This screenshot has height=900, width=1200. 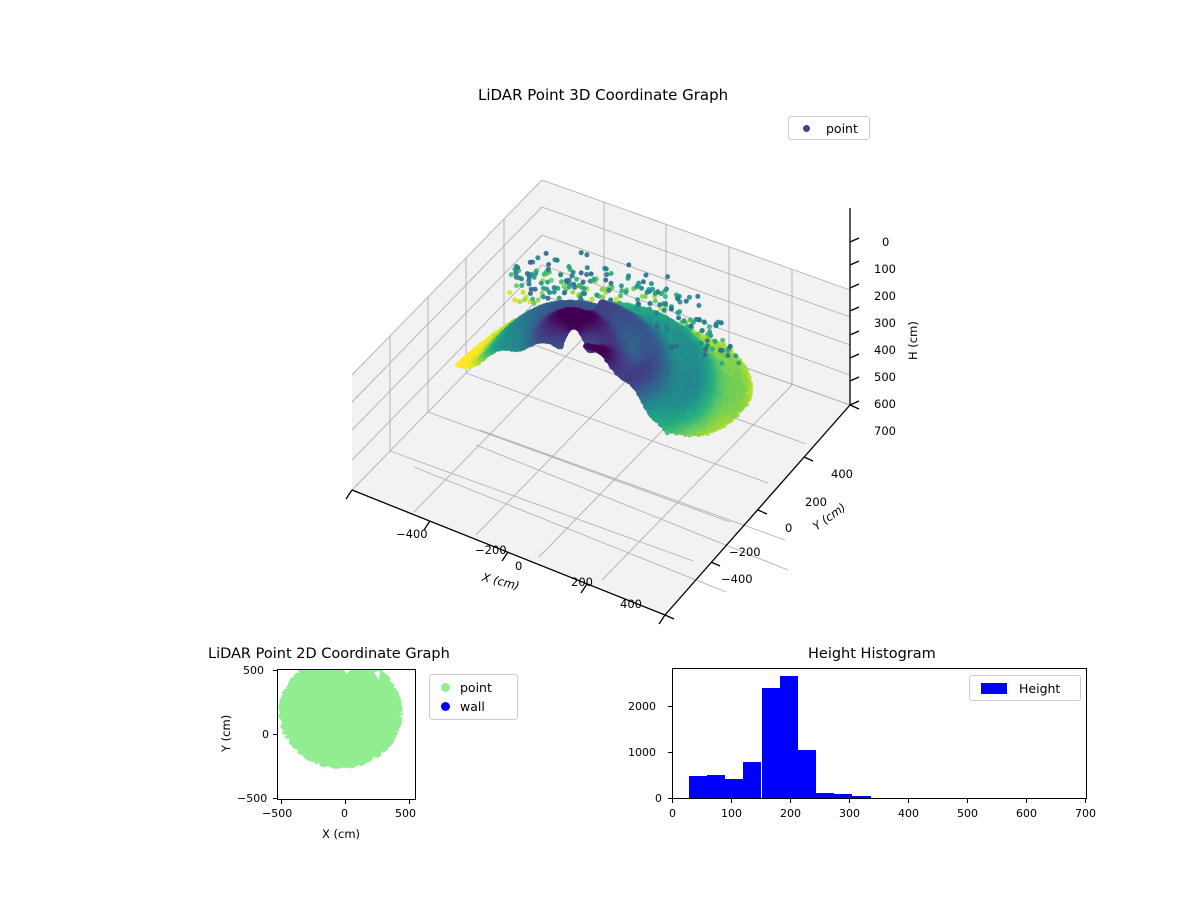 What do you see at coordinates (405, 813) in the screenshot?
I see `plot2d-xtick-2: 500` at bounding box center [405, 813].